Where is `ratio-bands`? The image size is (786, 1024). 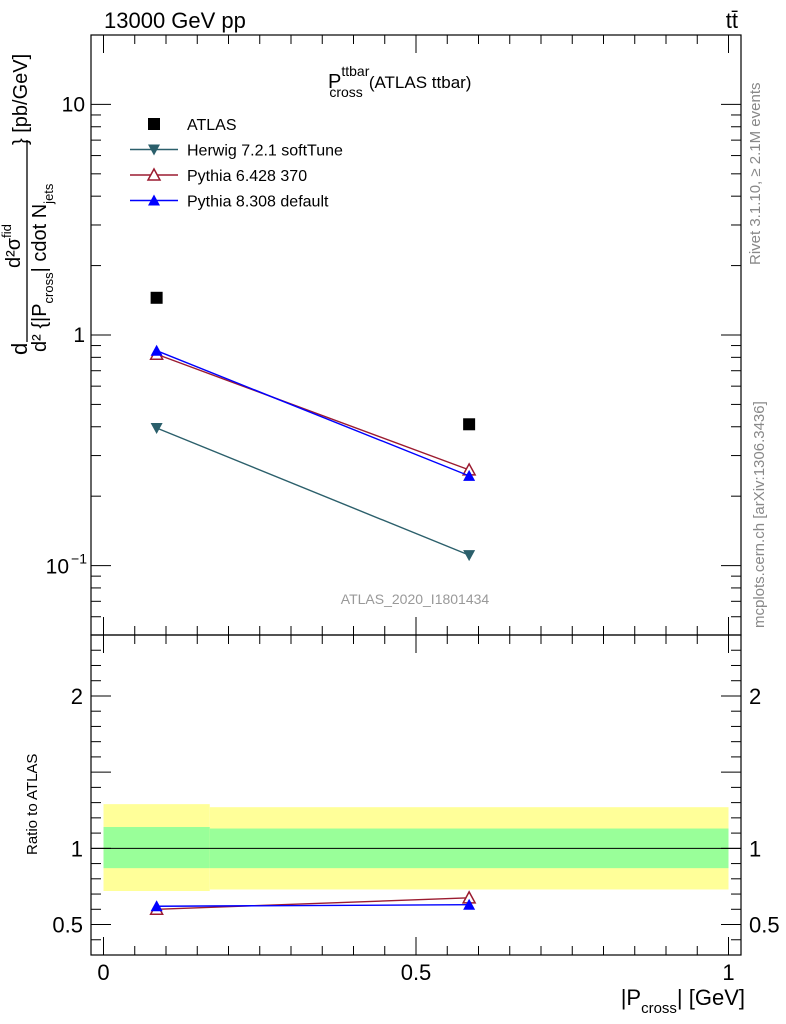 ratio-bands is located at coordinates (416, 847).